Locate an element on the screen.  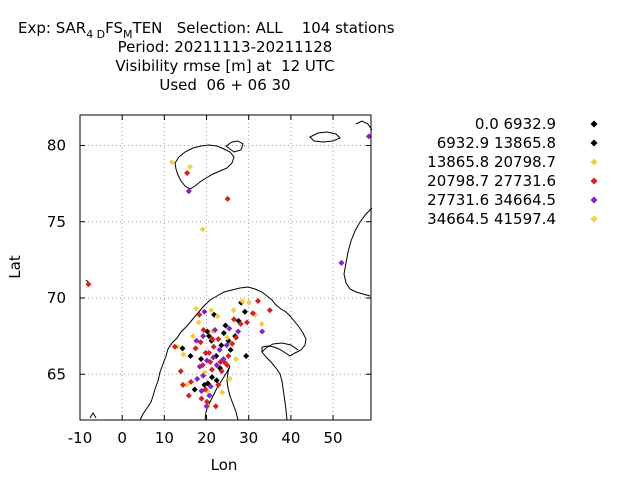
legend-label: 27731.6 34664.5 is located at coordinates (491, 200).